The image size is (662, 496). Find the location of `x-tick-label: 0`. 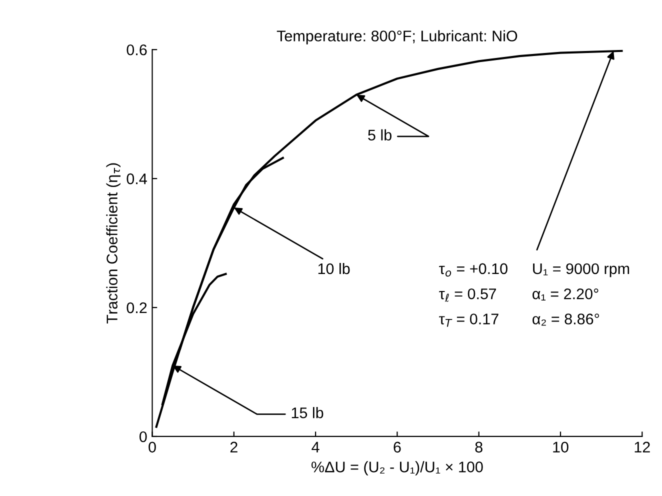

x-tick-label: 0 is located at coordinates (152, 447).